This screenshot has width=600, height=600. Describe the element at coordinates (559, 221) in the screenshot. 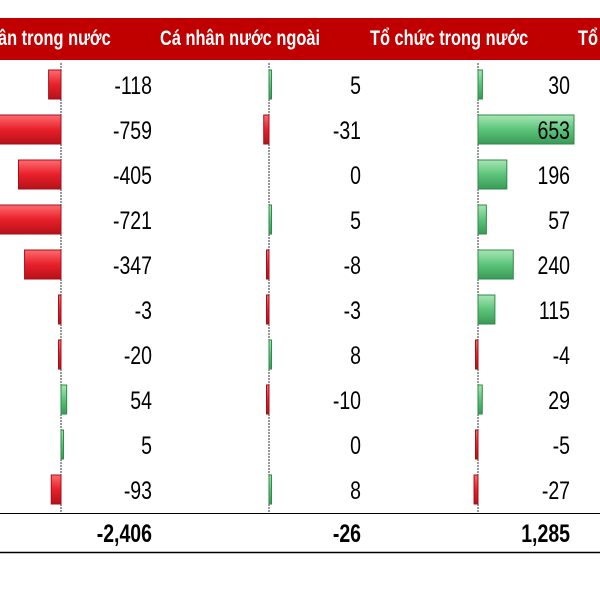

I see `data-label: 57` at that location.